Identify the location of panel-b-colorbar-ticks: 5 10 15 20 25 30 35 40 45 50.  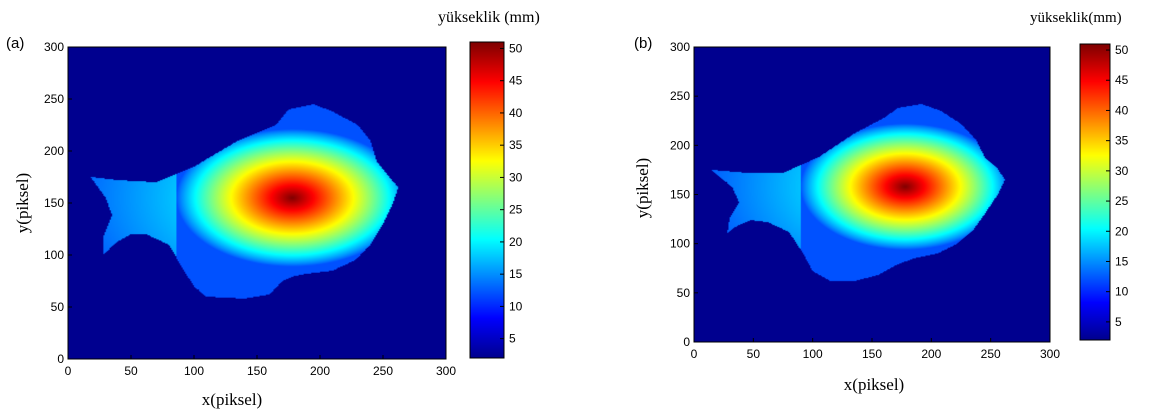
(1117, 186).